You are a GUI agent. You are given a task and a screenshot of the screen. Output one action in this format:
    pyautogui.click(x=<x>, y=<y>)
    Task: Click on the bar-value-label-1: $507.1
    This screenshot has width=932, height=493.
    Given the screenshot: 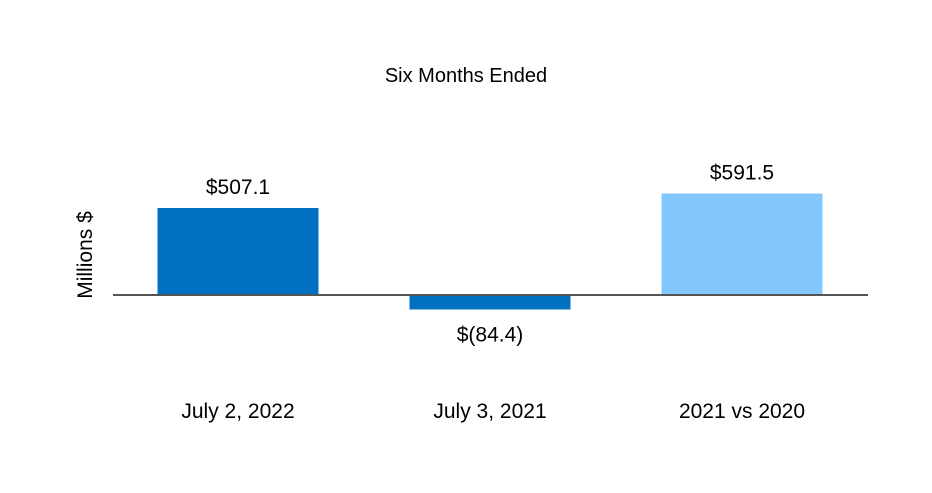 What is the action you would take?
    pyautogui.click(x=238, y=187)
    